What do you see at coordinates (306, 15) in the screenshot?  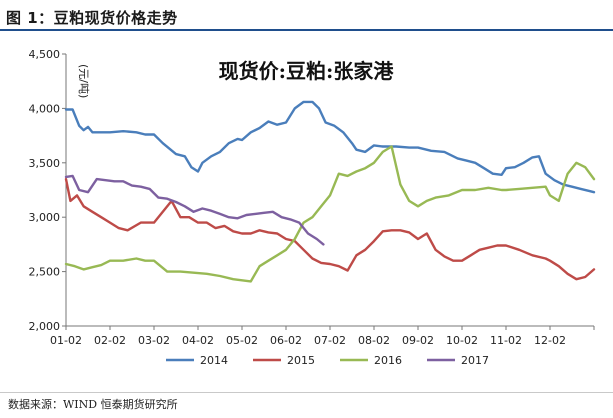 I see `figure-header: 图 1：豆粕现货价格走势` at bounding box center [306, 15].